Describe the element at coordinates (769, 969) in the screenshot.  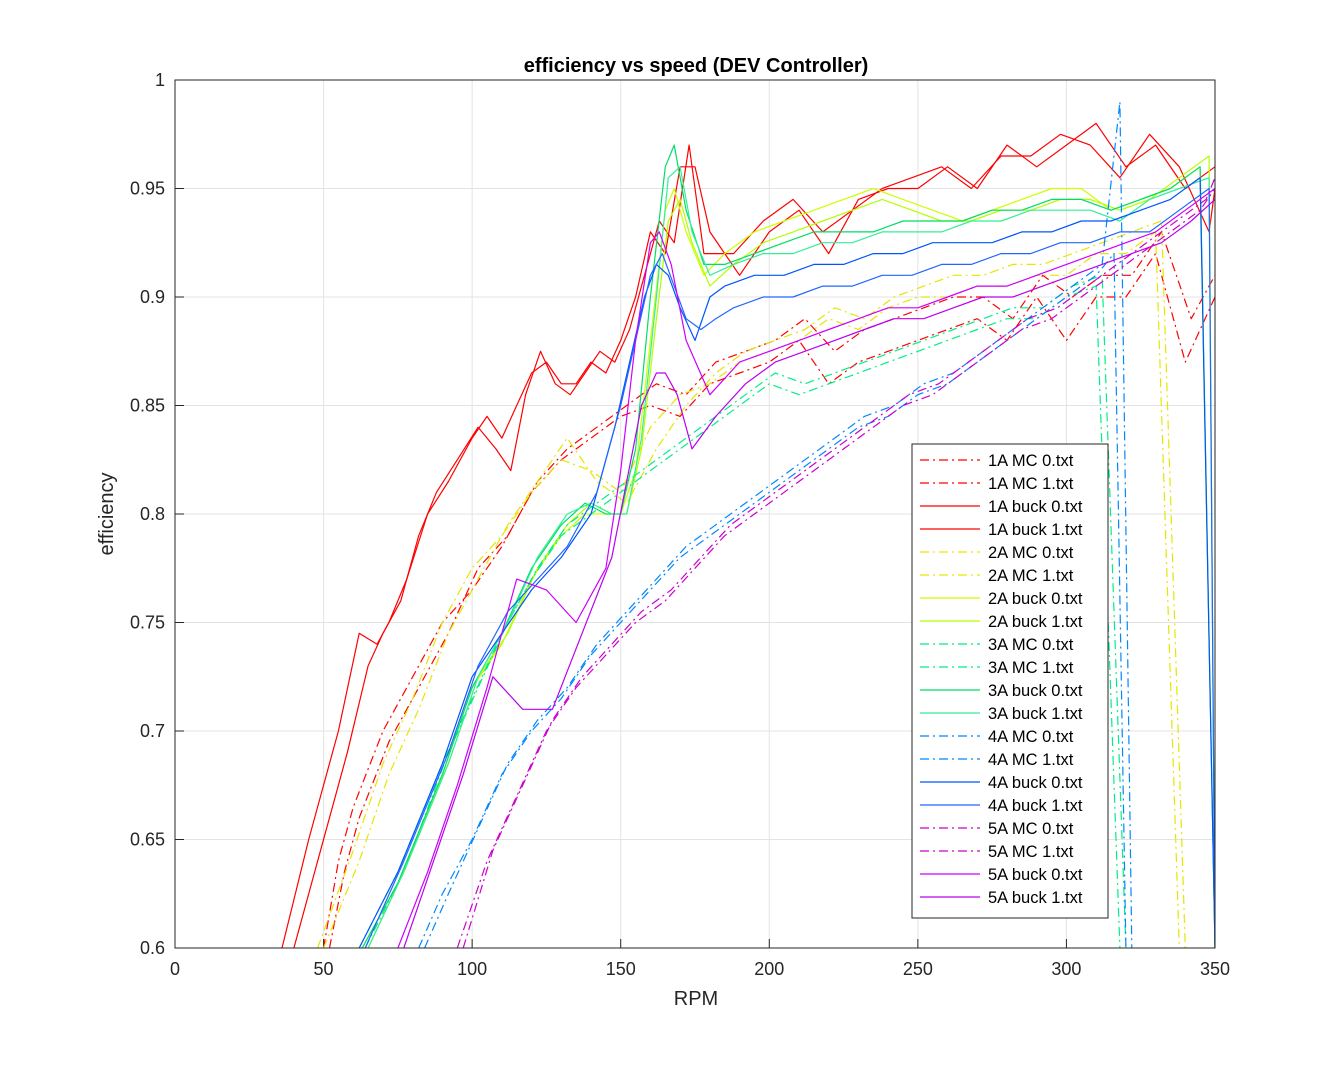
I see `x-tick-label: 200` at that location.